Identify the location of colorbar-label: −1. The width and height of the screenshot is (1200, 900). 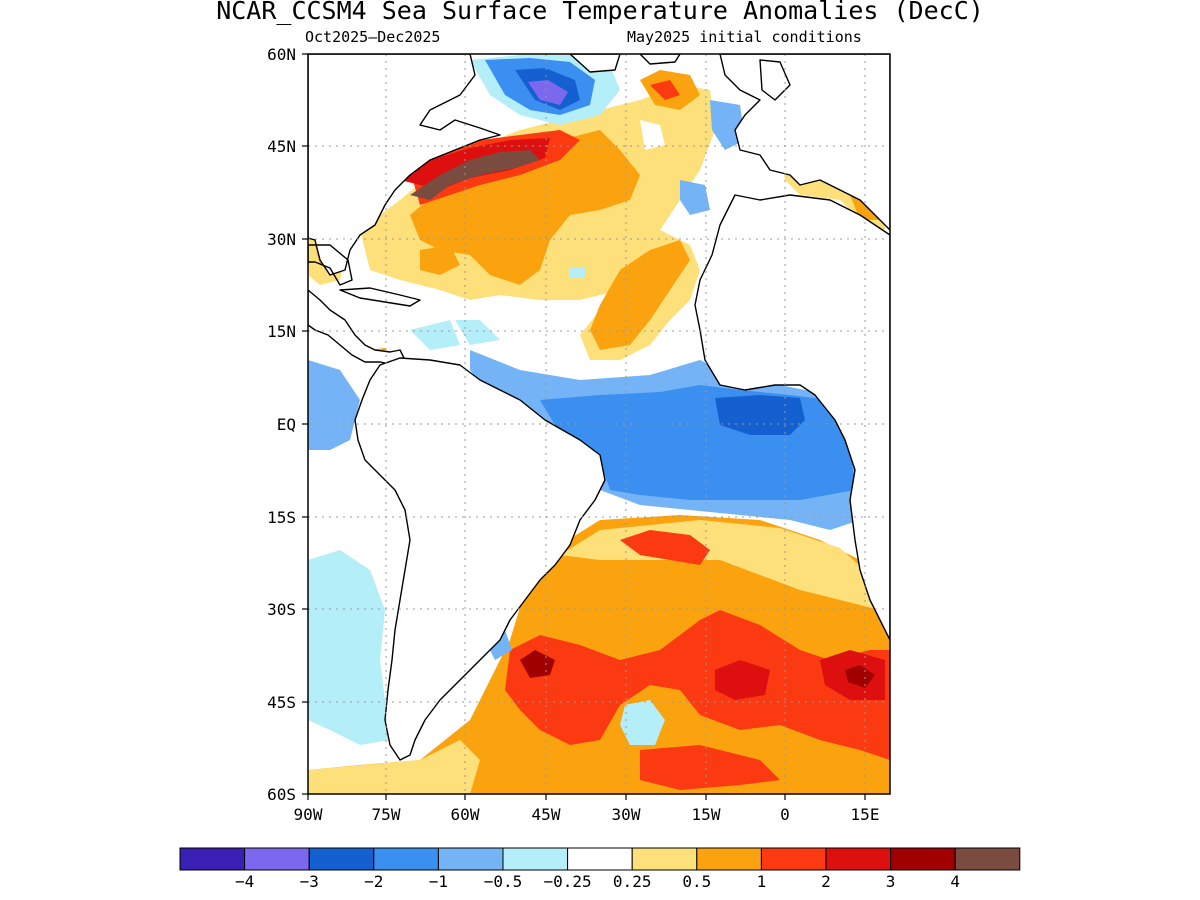
(438, 881).